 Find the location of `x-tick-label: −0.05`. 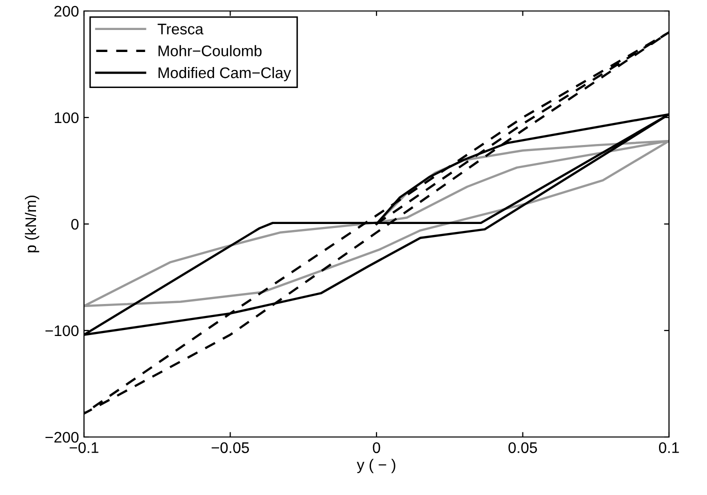

x-tick-label: −0.05 is located at coordinates (230, 448).